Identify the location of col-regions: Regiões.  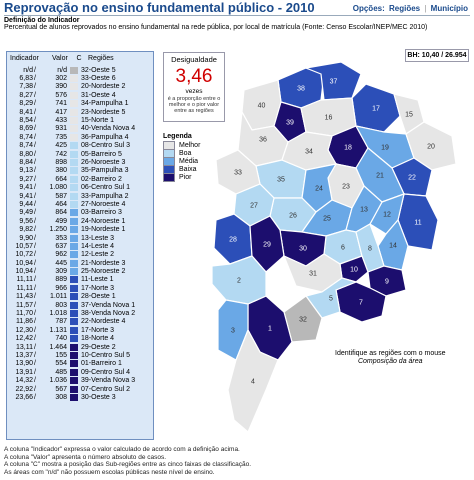
(101, 58).